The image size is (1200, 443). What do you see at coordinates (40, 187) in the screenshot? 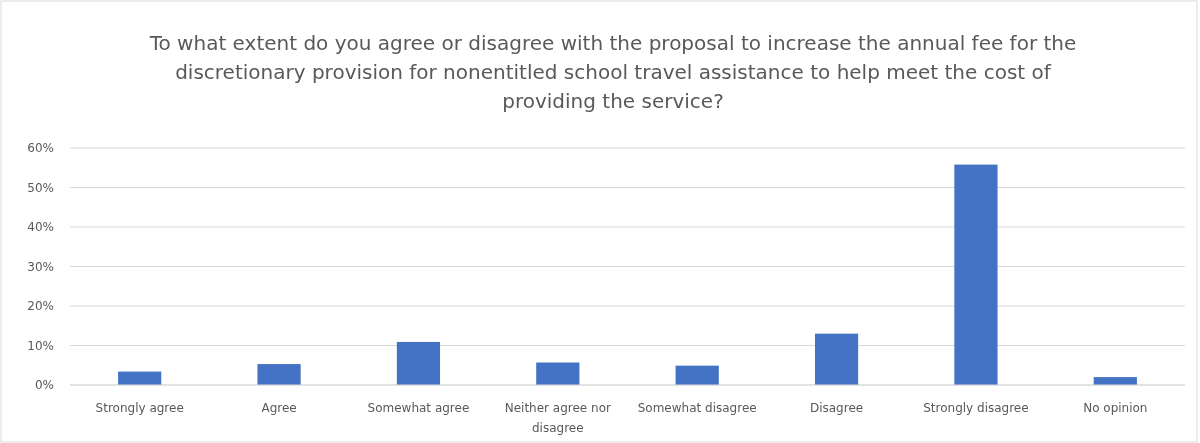
I see `y-tick-label: 50%` at bounding box center [40, 187].